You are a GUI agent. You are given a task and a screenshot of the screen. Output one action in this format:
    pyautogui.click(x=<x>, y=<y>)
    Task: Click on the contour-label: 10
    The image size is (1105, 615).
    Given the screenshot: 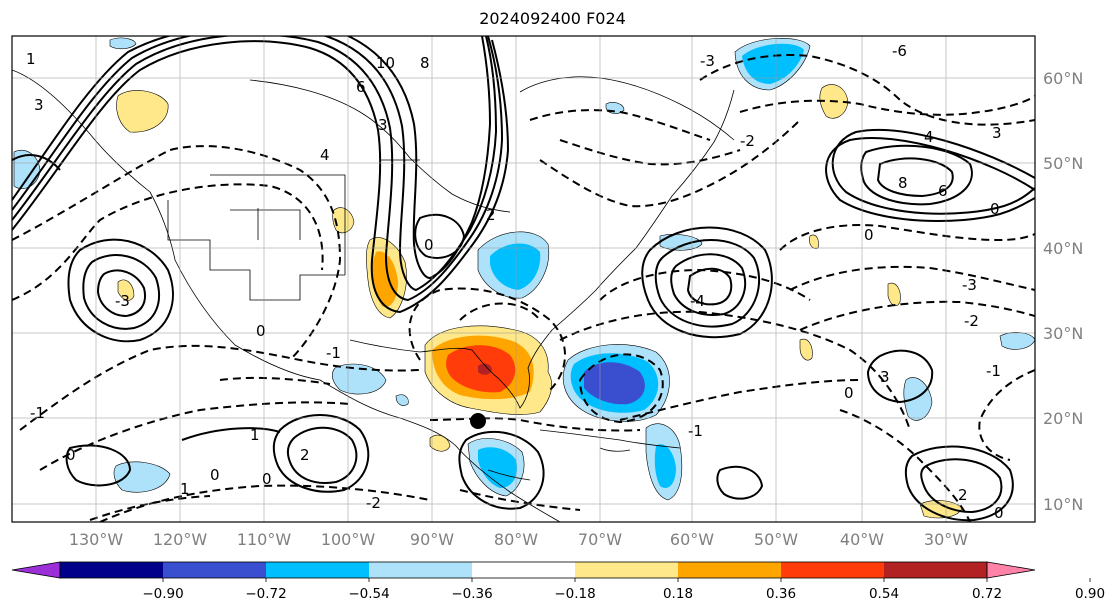 What is the action you would take?
    pyautogui.click(x=385, y=63)
    